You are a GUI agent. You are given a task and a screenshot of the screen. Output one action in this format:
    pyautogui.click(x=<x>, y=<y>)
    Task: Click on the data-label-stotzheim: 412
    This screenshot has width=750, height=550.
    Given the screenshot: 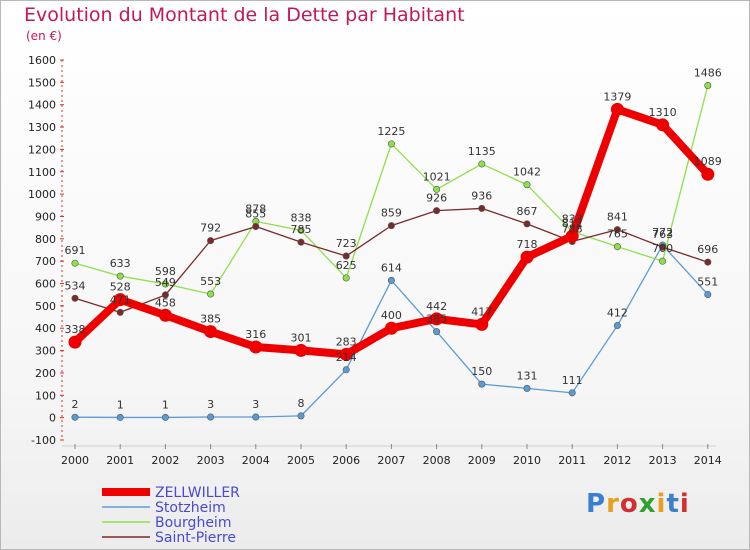 What is the action you would take?
    pyautogui.click(x=617, y=313)
    